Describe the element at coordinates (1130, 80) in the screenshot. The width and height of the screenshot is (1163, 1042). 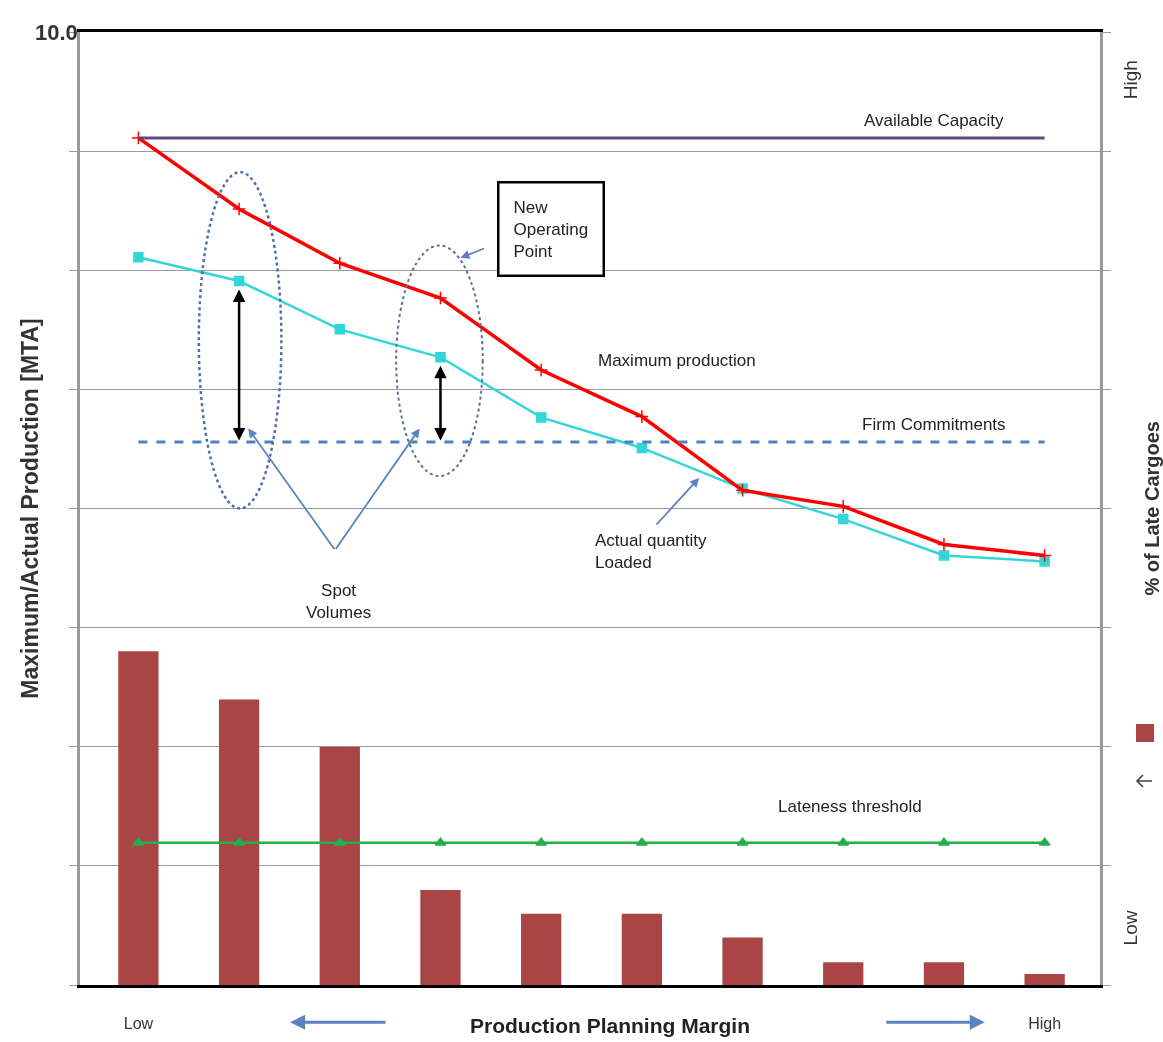
I see `text: High` at that location.